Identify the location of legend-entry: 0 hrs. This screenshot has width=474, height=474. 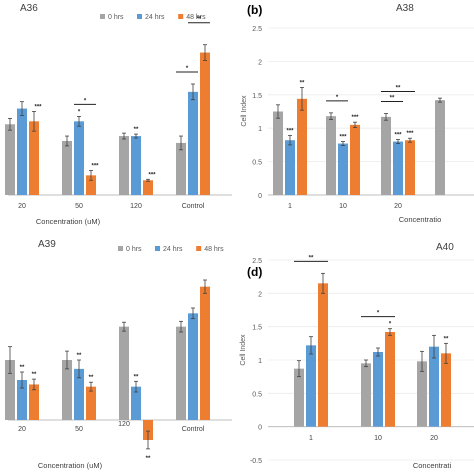
(116, 17).